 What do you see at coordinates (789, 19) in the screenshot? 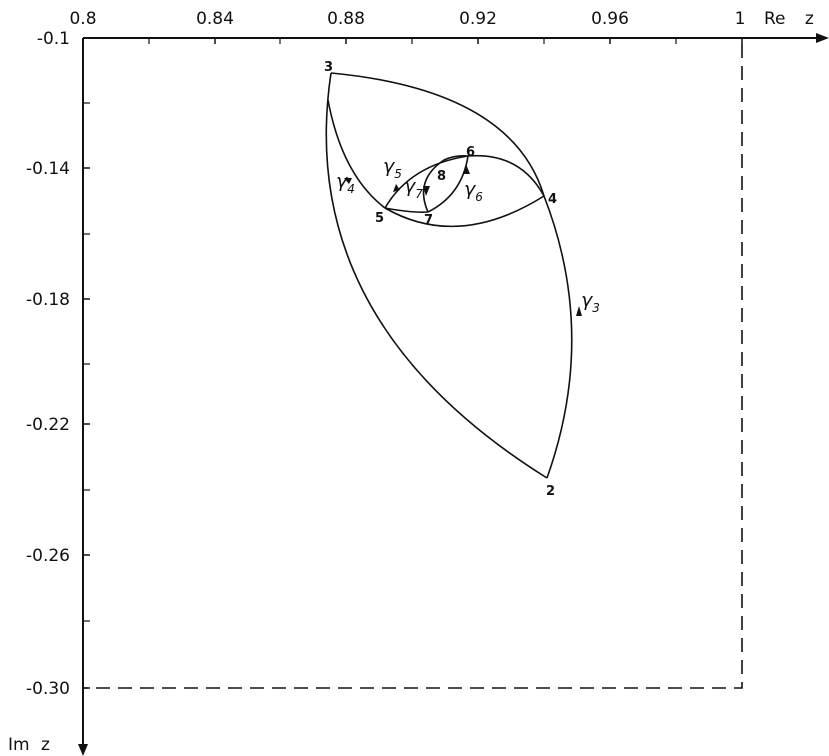
I see `x-axis-name: Re z` at bounding box center [789, 19].